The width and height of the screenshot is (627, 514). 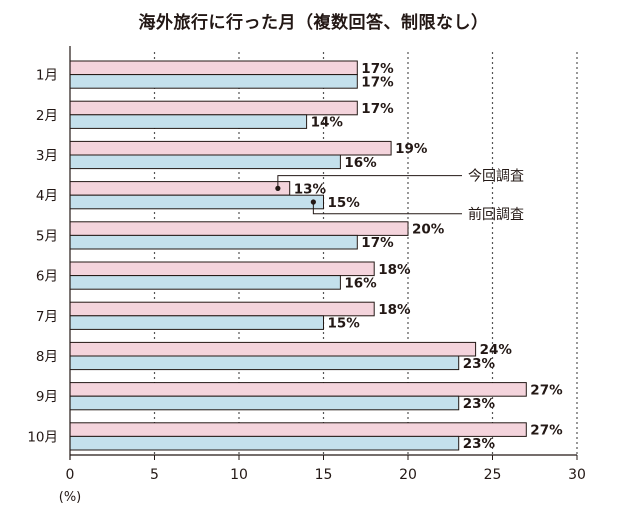 I want to click on data-label-previous-1: 17%, so click(x=377, y=82).